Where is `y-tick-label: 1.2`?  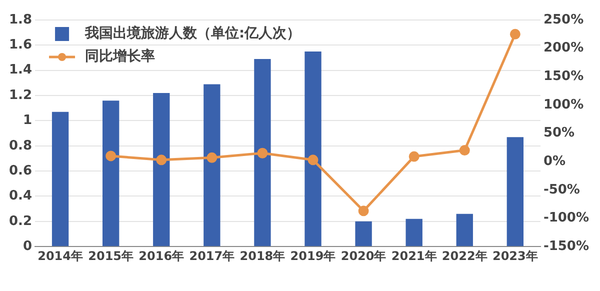
y-tick-label: 1.2 is located at coordinates (20, 95).